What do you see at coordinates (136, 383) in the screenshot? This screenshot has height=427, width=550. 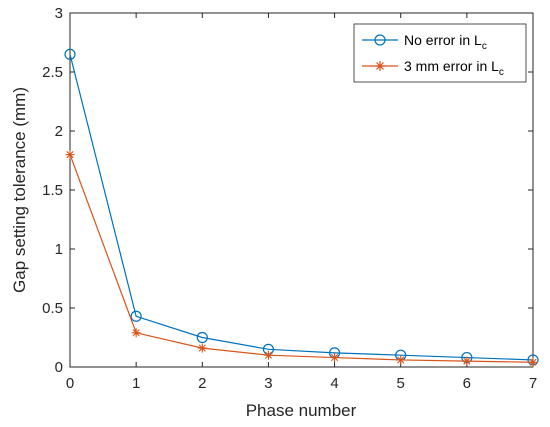 I see `x-tick-label: 1` at bounding box center [136, 383].